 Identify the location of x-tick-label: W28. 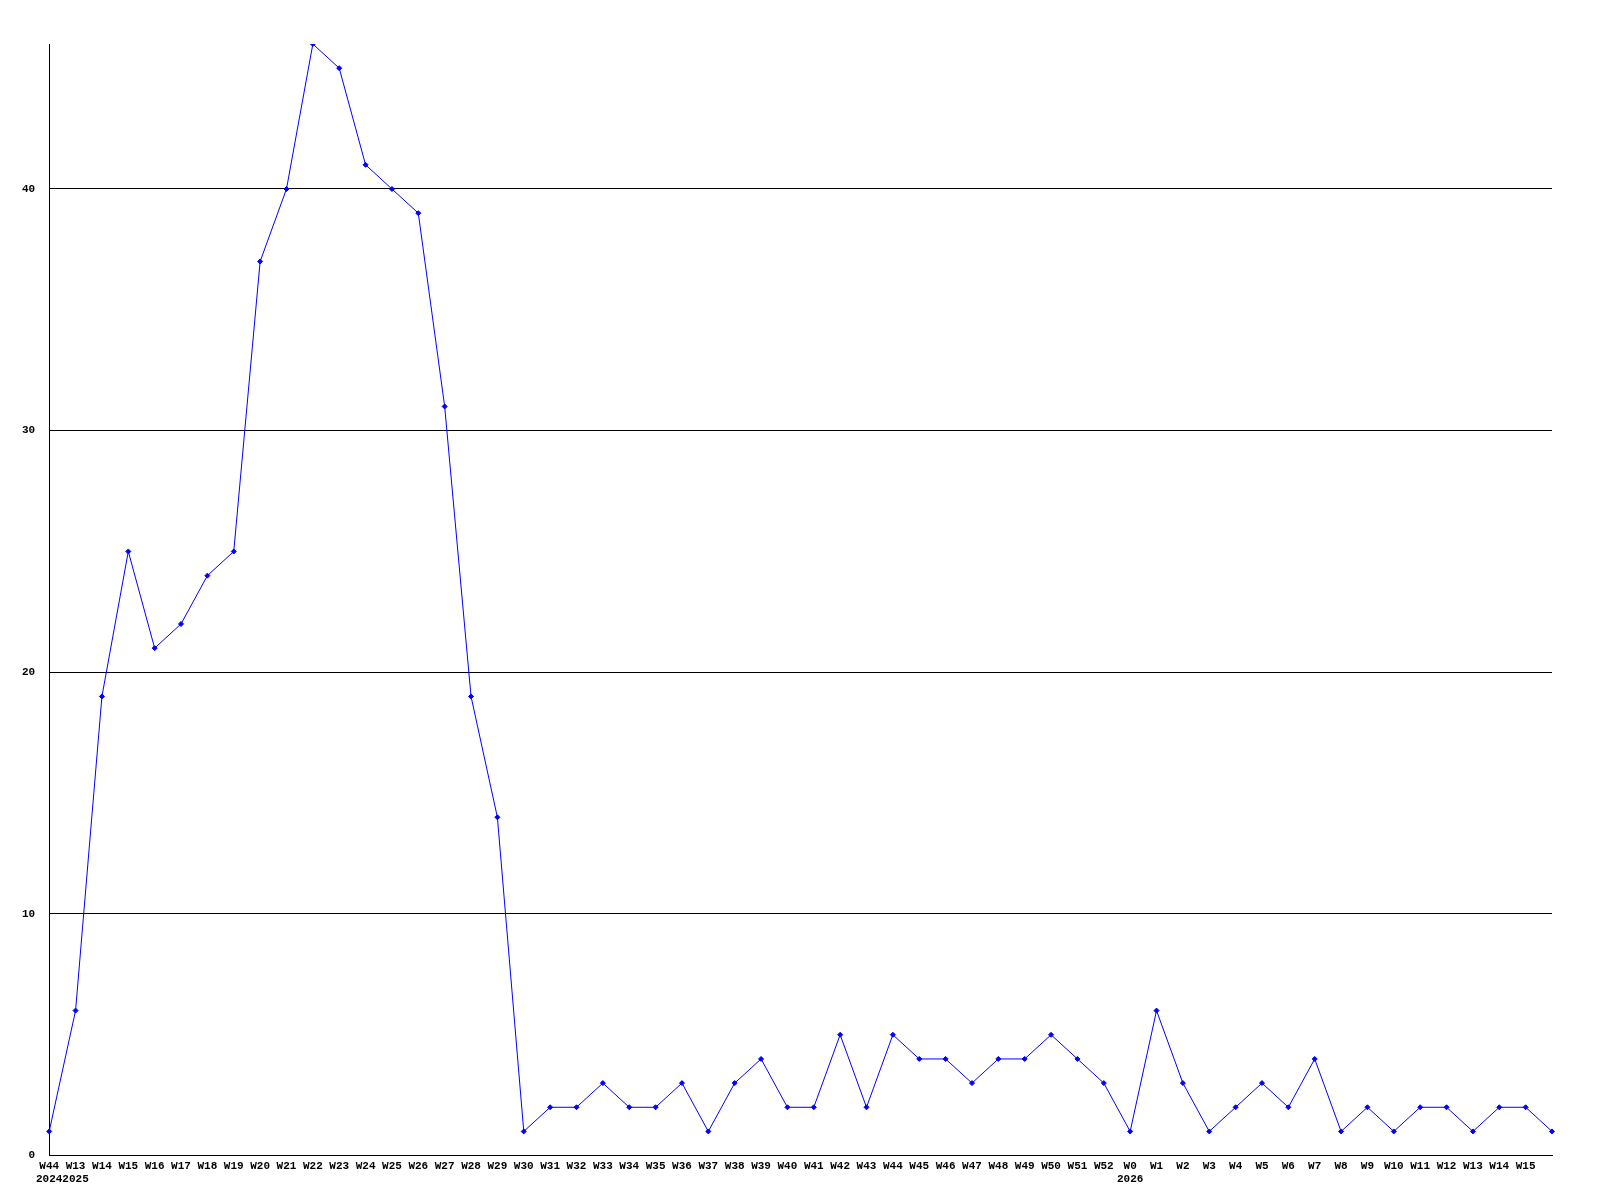
(471, 1165).